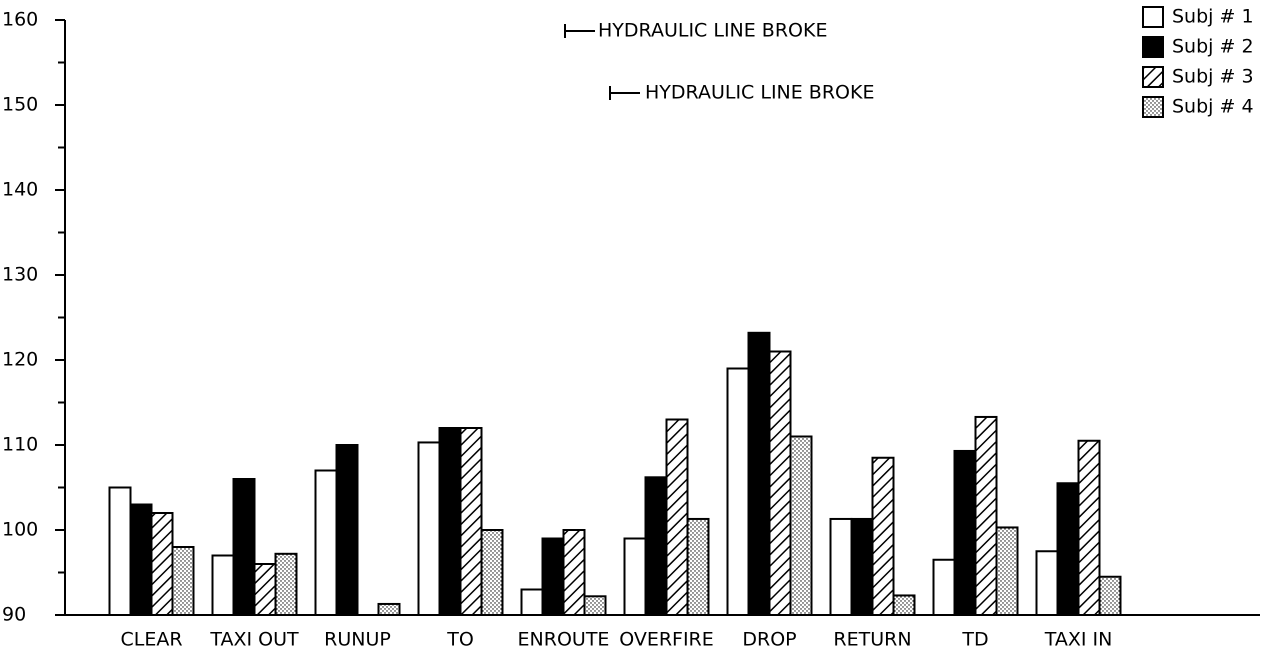  What do you see at coordinates (1213, 47) in the screenshot?
I see `legend-label: Subj # 2` at bounding box center [1213, 47].